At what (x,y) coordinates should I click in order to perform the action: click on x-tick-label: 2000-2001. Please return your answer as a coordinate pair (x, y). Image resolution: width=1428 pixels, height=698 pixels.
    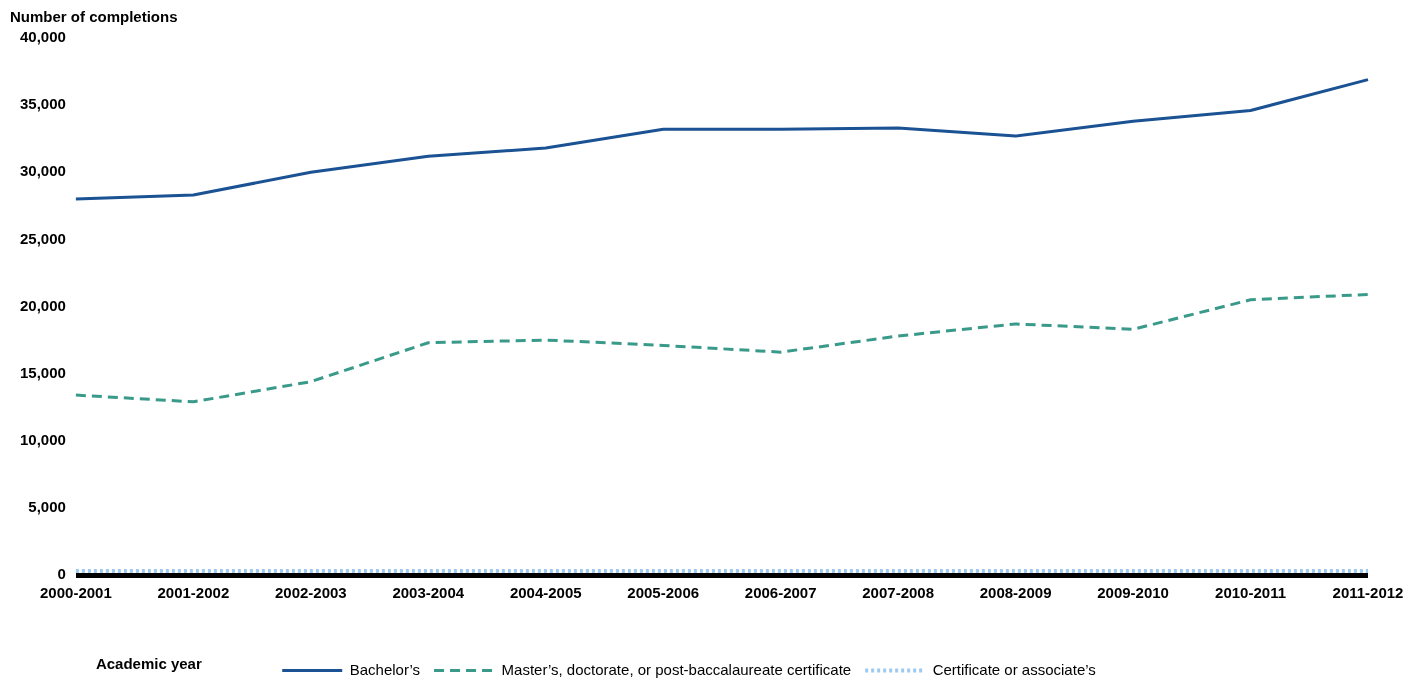
    Looking at the image, I should click on (76, 593).